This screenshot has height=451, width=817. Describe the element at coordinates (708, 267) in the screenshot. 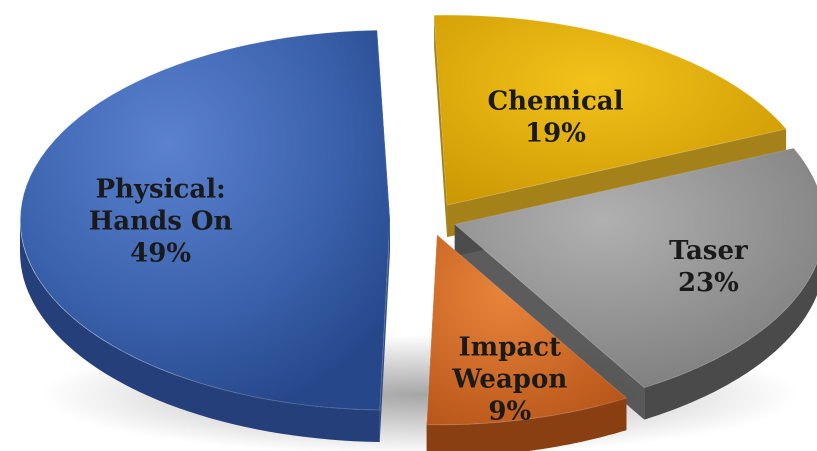

I see `slice-label-taser: Taser 23%` at that location.